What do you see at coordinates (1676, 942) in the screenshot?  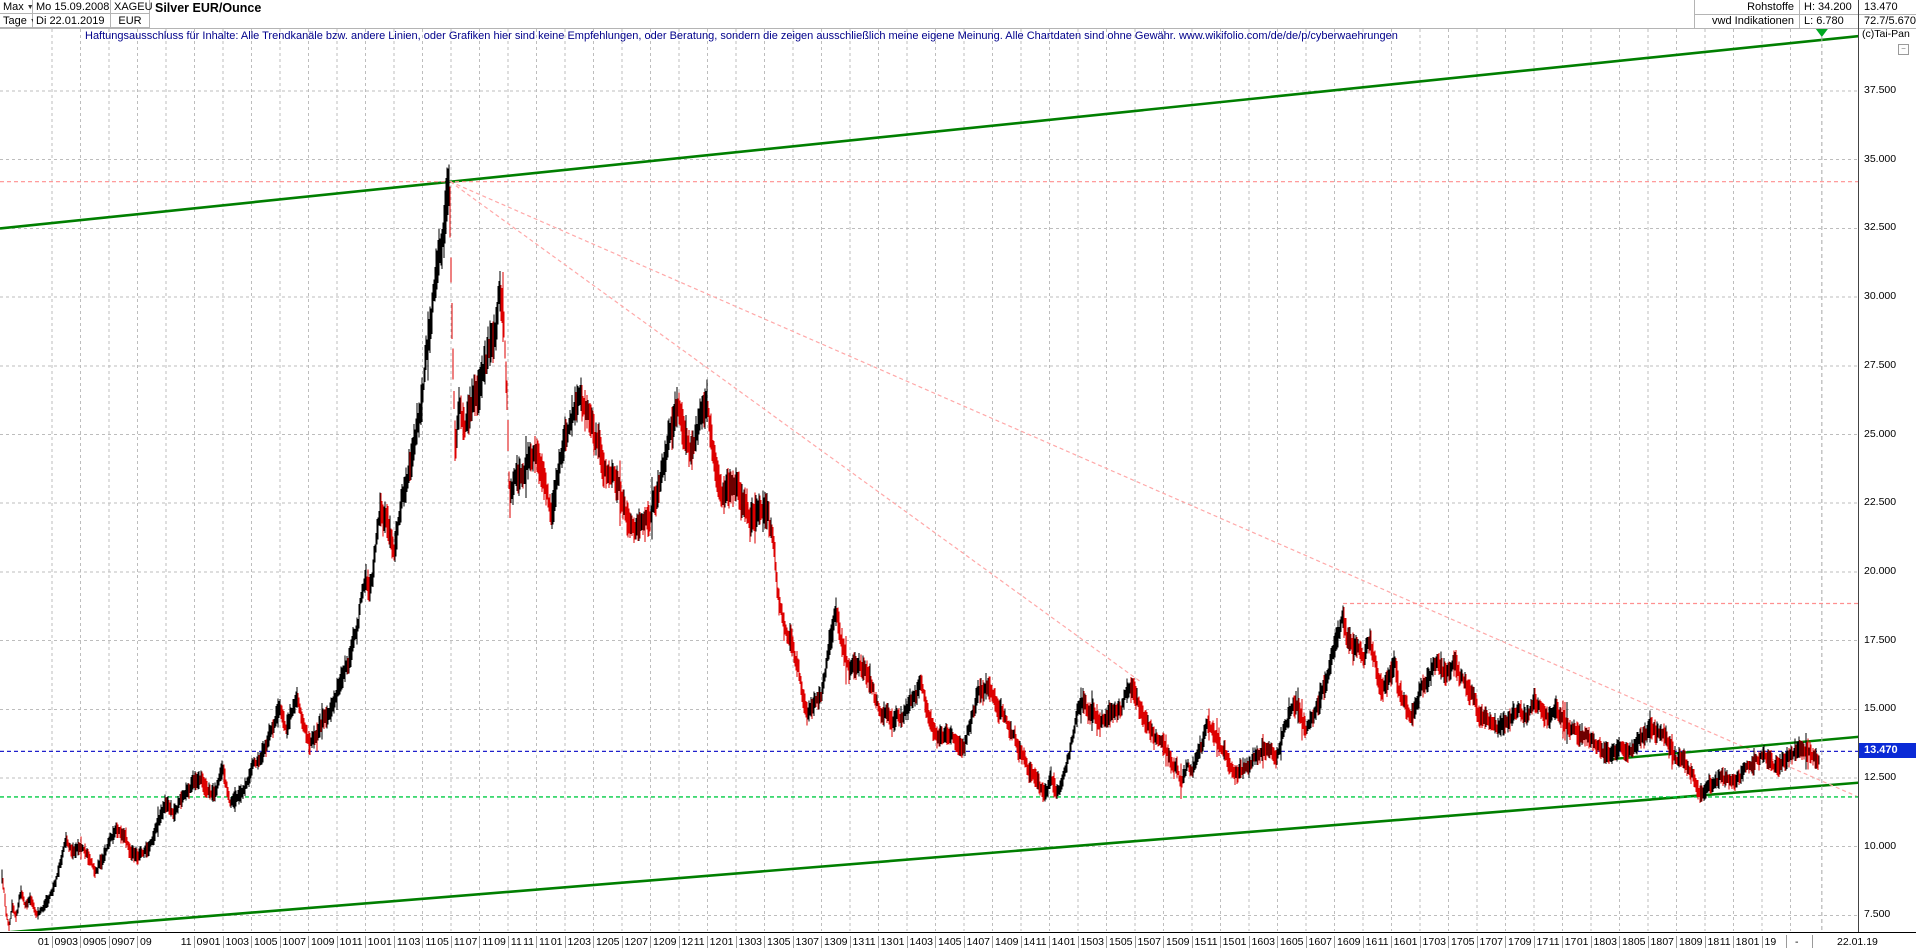 I see `x-axis-tick: 07 18` at bounding box center [1676, 942].